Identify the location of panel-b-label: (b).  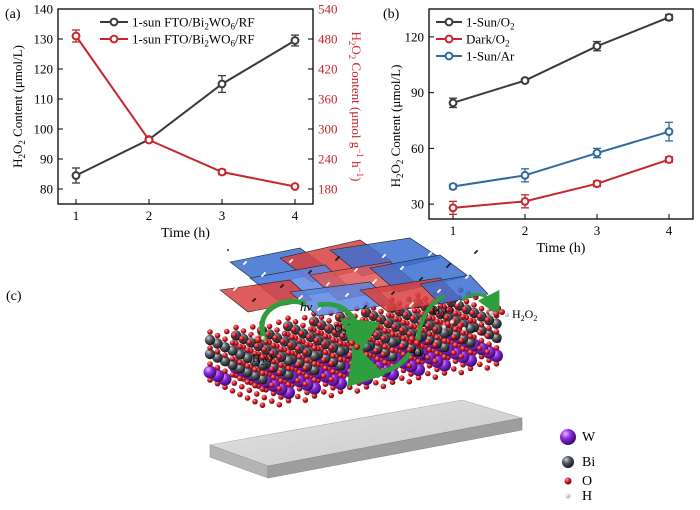
(391, 14).